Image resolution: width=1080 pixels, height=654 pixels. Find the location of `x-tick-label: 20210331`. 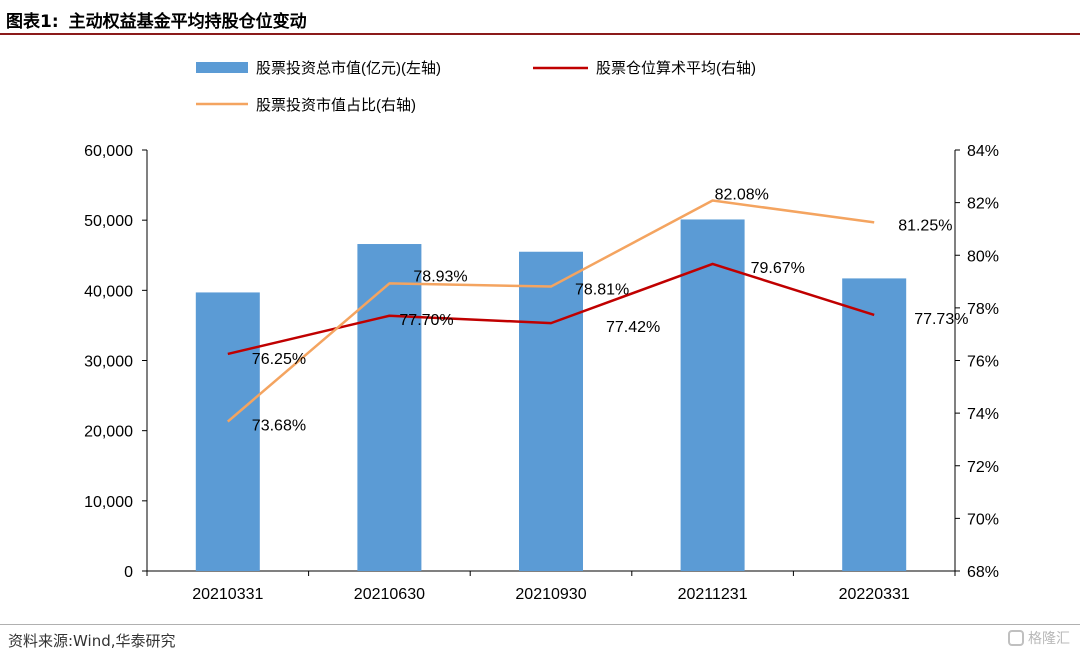

x-tick-label: 20210331 is located at coordinates (227, 594).